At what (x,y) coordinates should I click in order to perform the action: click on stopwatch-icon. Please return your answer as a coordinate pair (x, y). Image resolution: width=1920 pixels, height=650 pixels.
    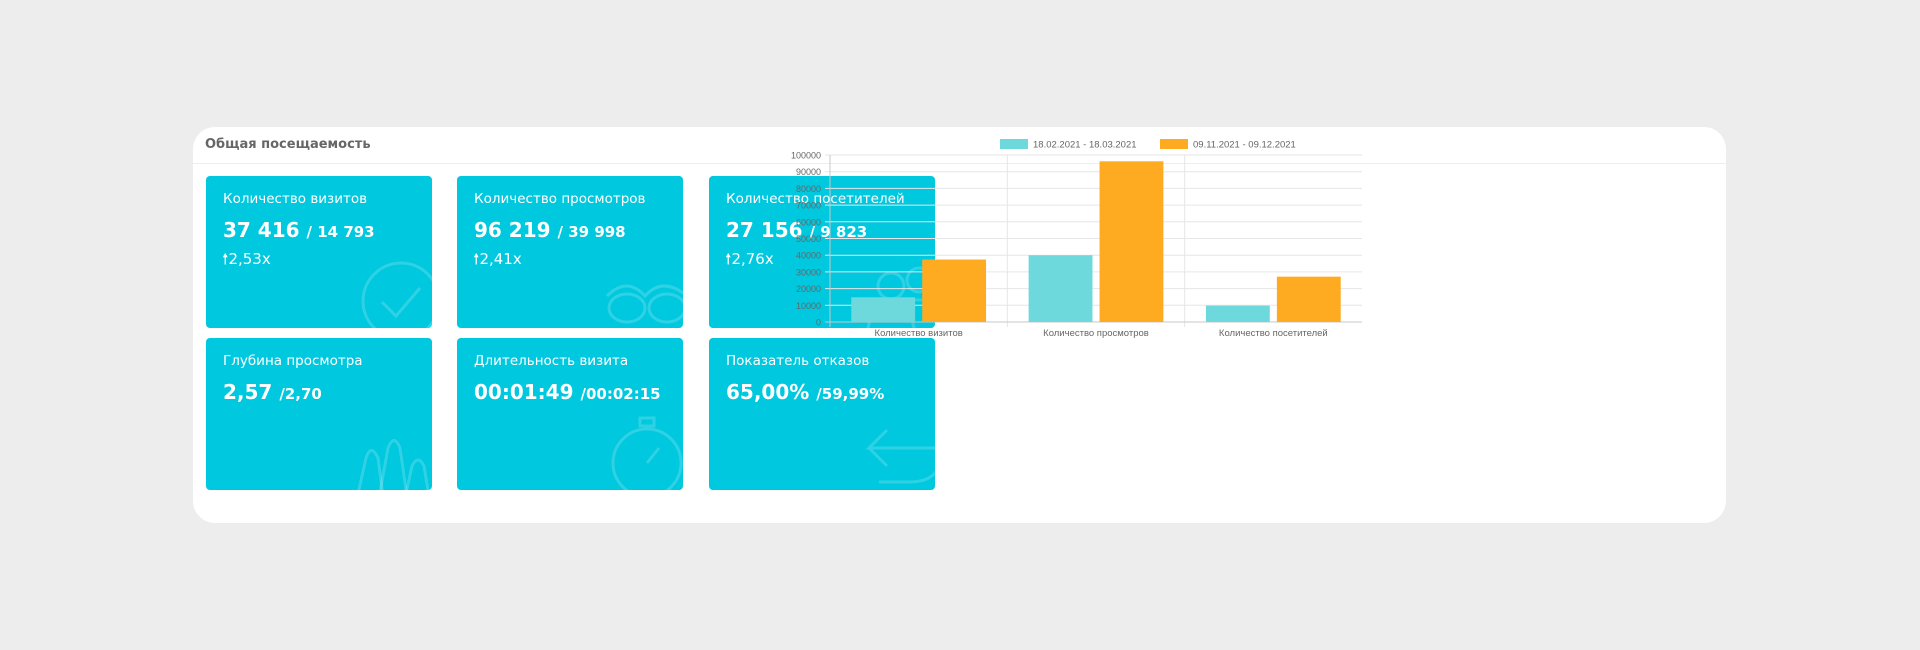
    Looking at the image, I should click on (647, 453).